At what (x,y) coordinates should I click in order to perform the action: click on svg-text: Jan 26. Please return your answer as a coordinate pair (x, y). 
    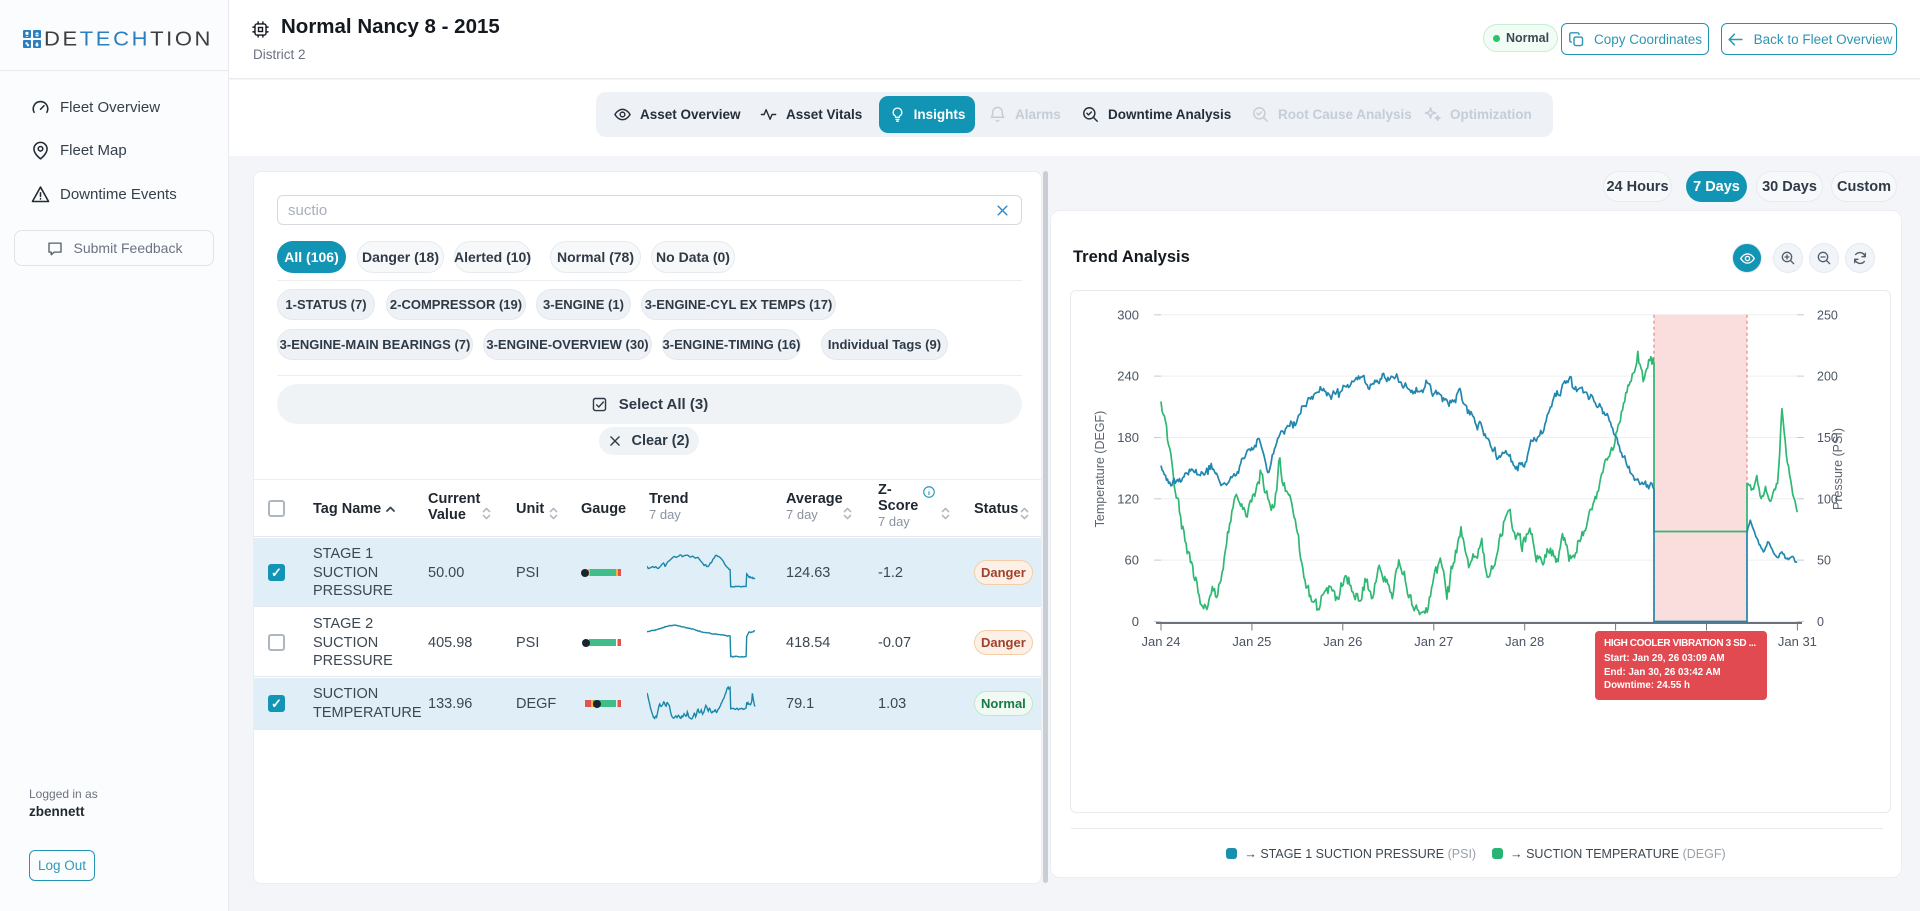
    Looking at the image, I should click on (1342, 641).